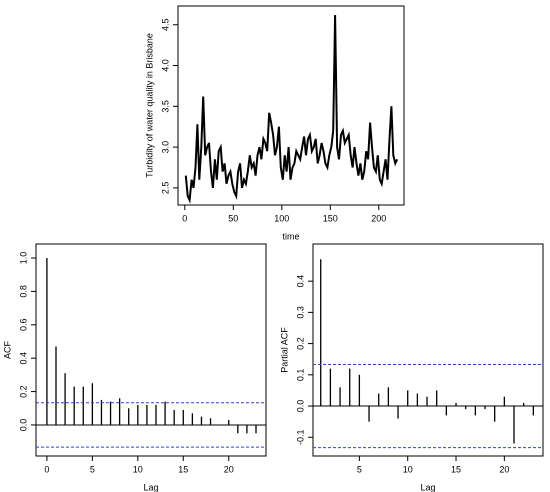 The image size is (550, 492). What do you see at coordinates (165, 65) in the screenshot?
I see `y-tick-label: 4.0` at bounding box center [165, 65].